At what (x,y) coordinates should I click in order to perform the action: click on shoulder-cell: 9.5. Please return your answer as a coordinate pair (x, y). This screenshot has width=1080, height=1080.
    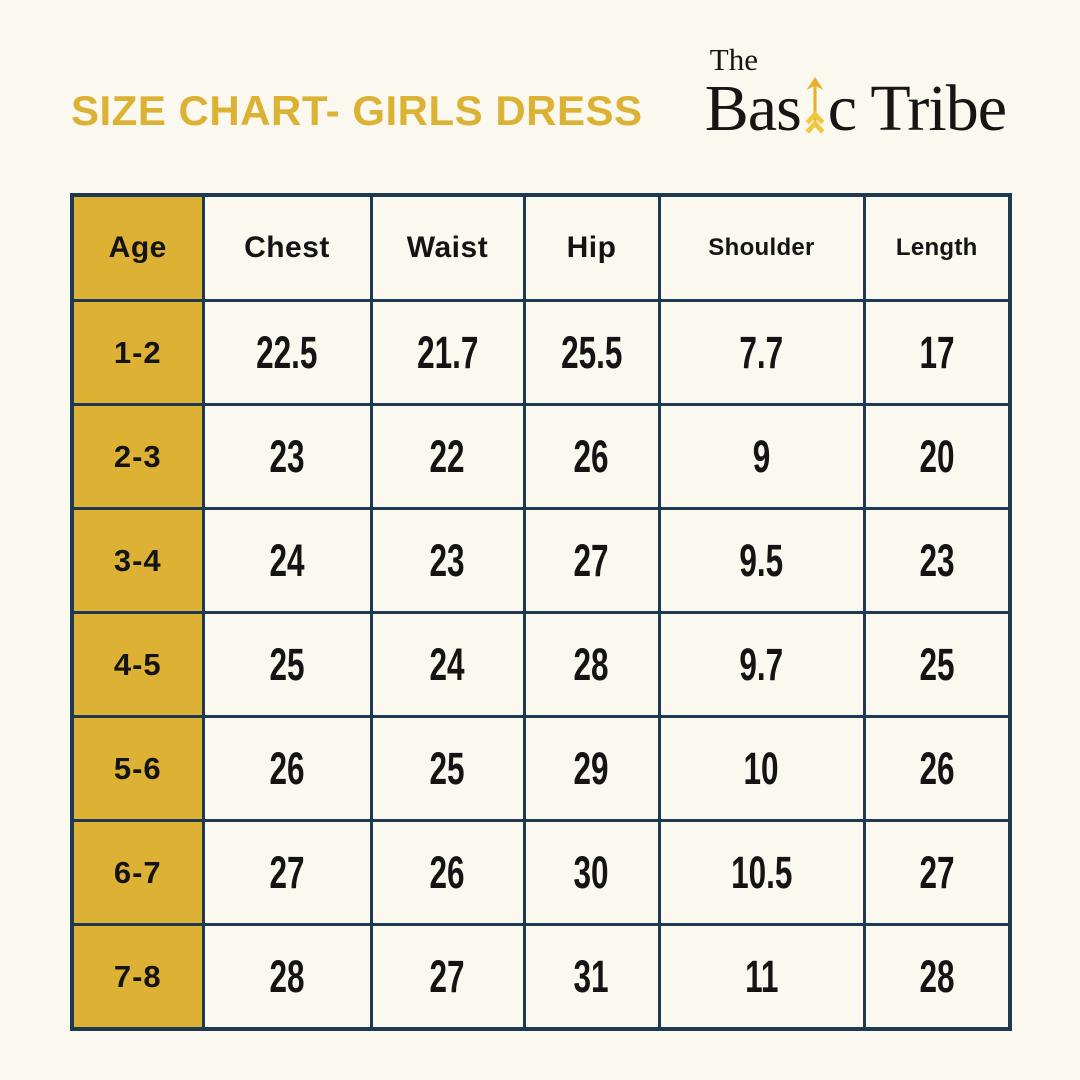
    Looking at the image, I should click on (761, 560).